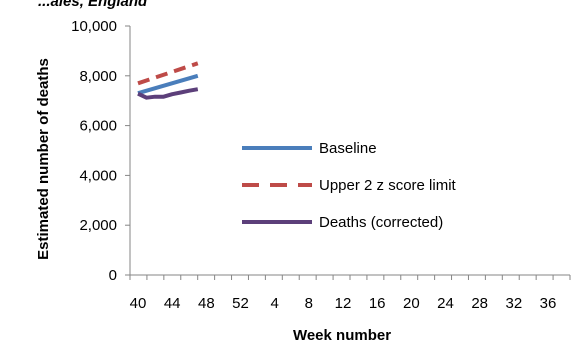 The image size is (584, 347). Describe the element at coordinates (94, 26) in the screenshot. I see `y-tick-label: 10,000` at that location.